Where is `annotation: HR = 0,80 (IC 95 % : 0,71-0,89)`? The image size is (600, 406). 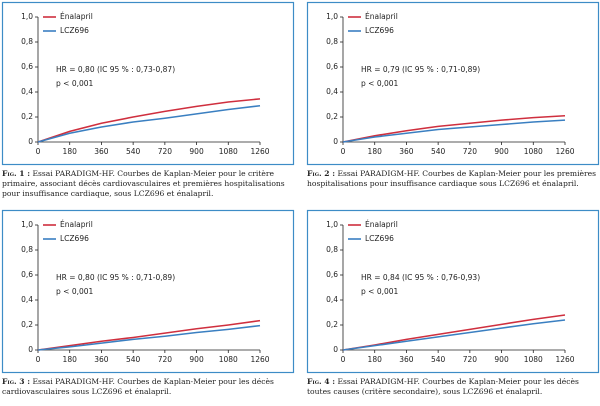 annotation: HR = 0,80 (IC 95 % : 0,71-0,89) is located at coordinates (115, 277).